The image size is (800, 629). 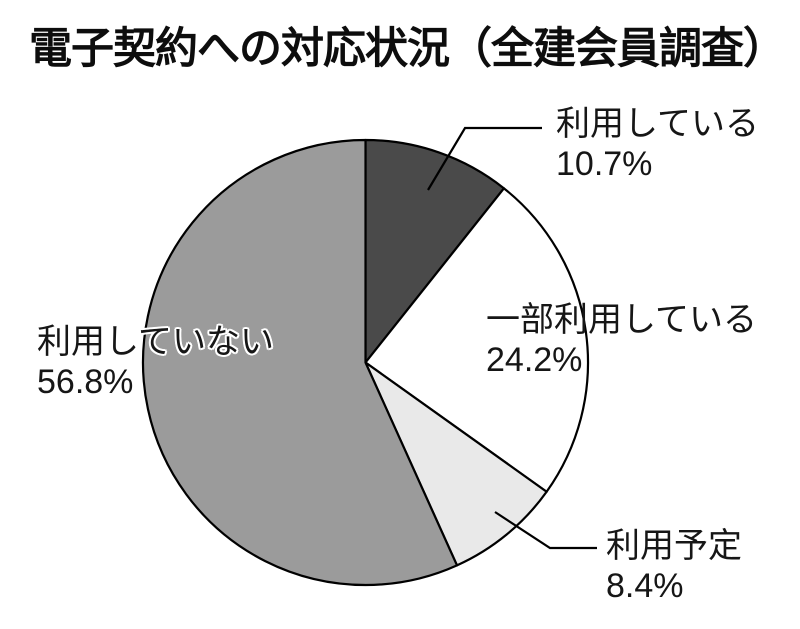 What do you see at coordinates (621, 340) in the screenshot?
I see `slice-label-partial: 一部利用している 24.2%` at bounding box center [621, 340].